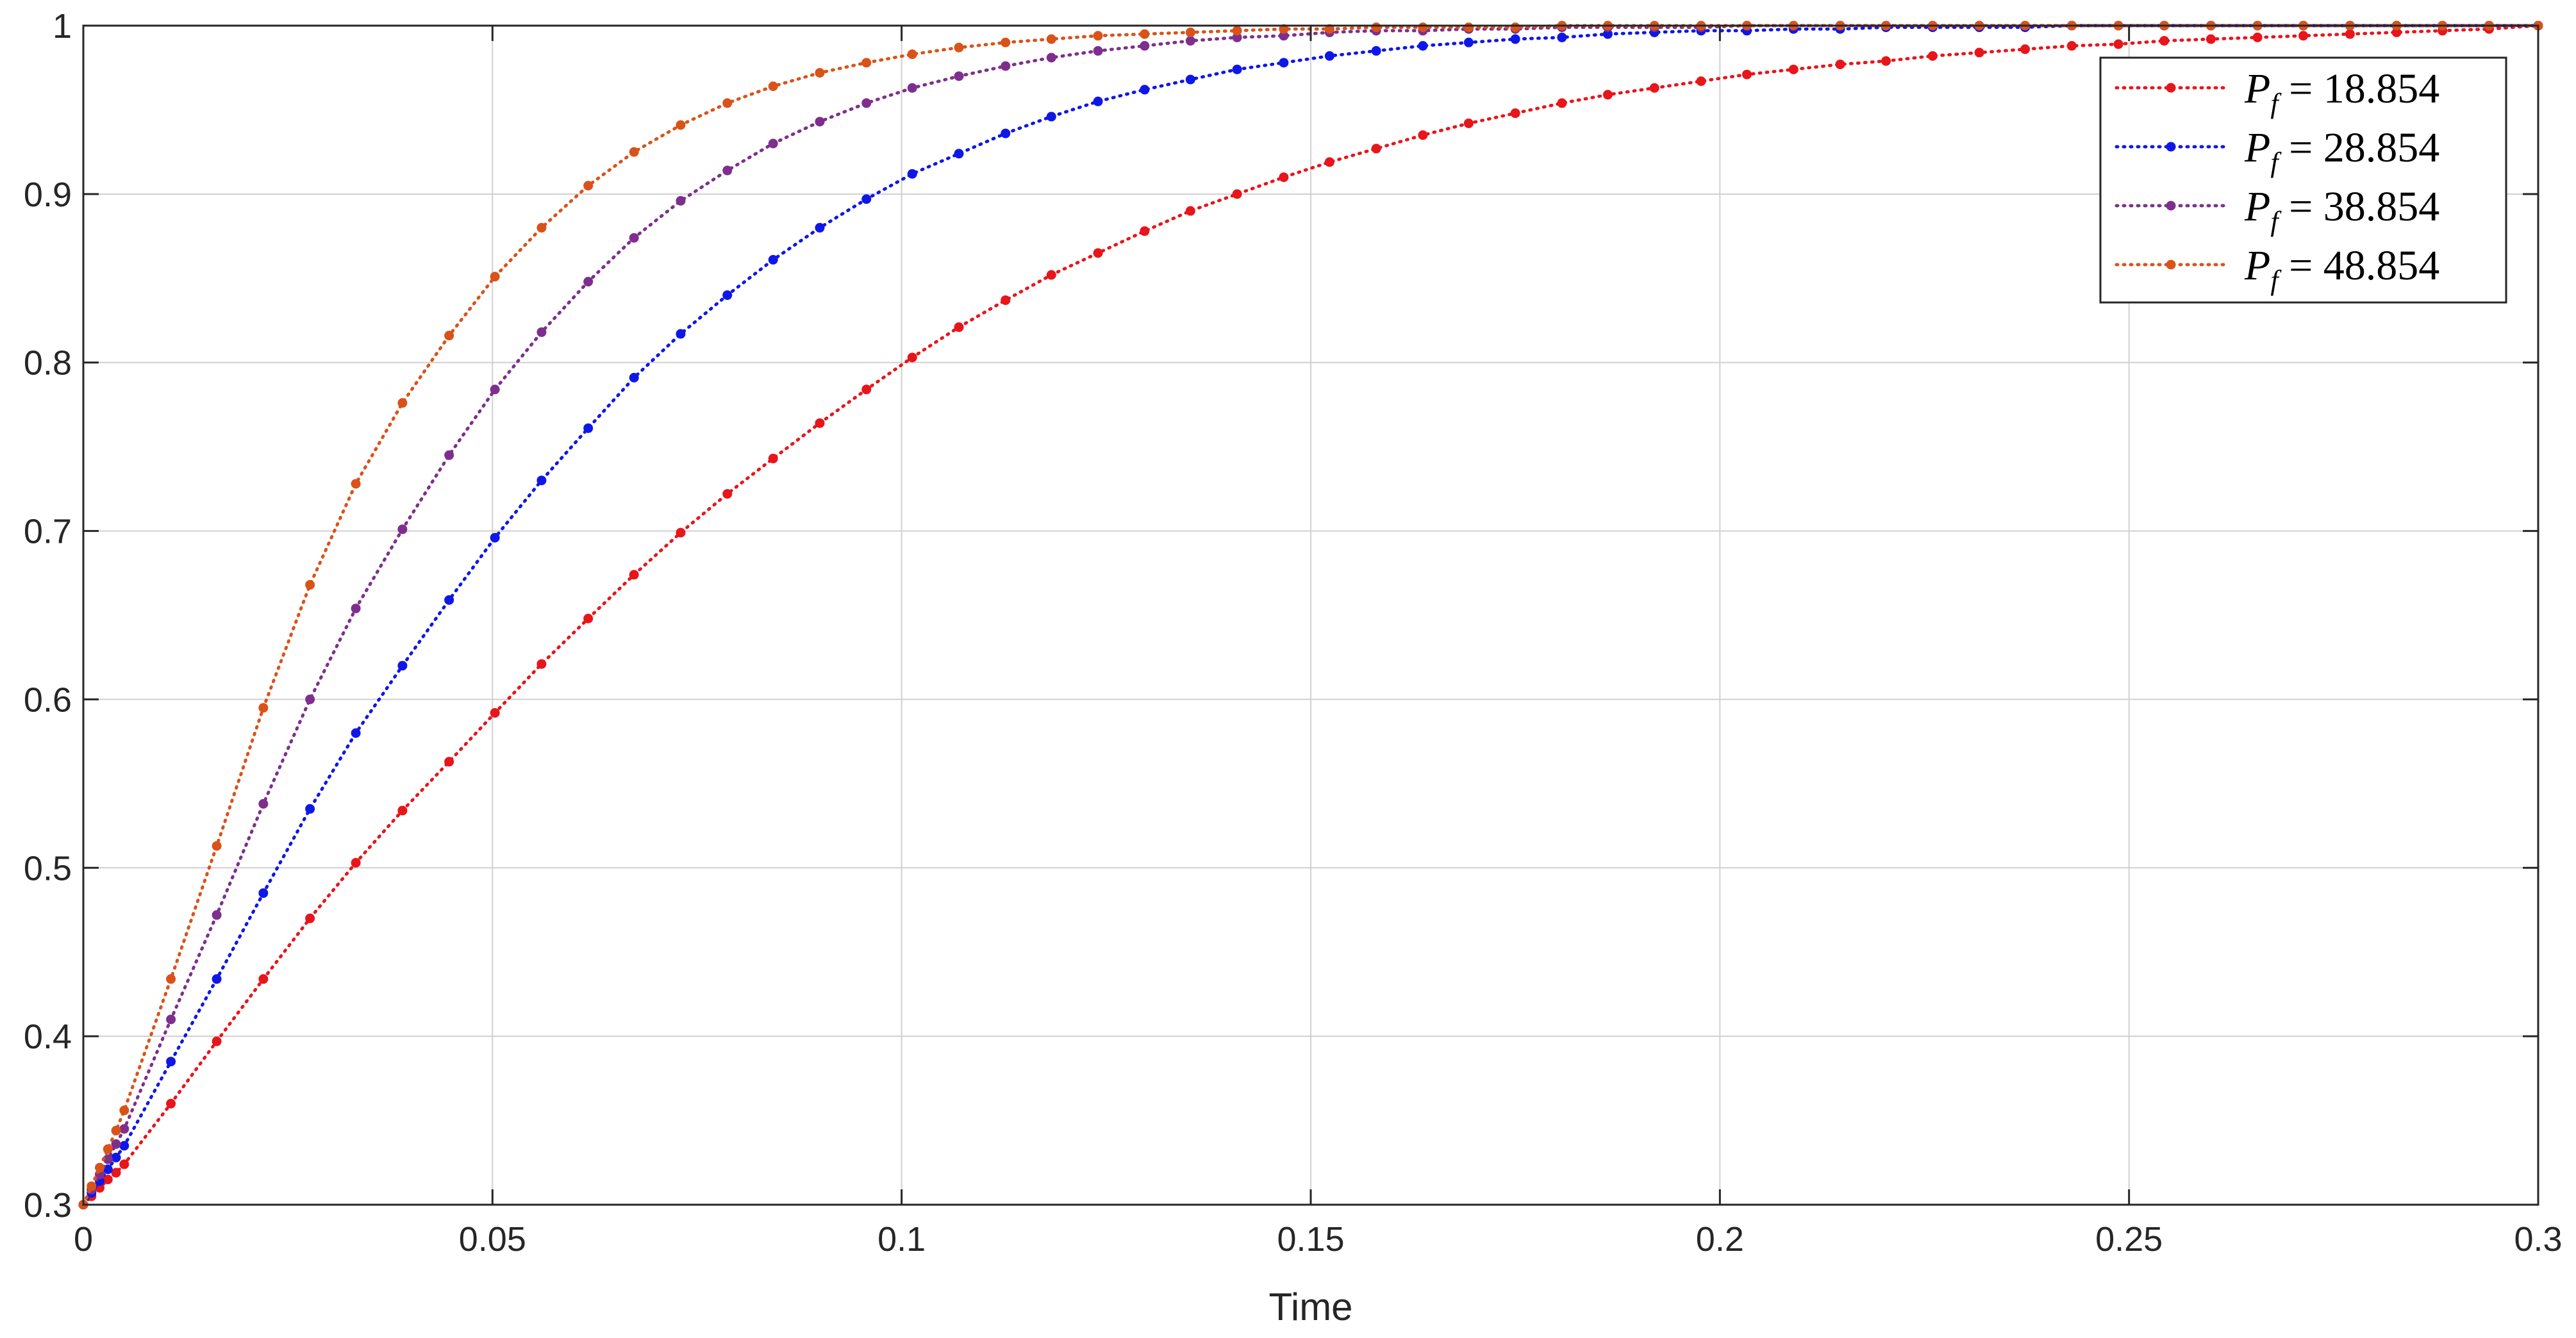 This screenshot has height=1338, width=2576. Describe the element at coordinates (83, 1239) in the screenshot. I see `x-tick-label-0: 0` at that location.